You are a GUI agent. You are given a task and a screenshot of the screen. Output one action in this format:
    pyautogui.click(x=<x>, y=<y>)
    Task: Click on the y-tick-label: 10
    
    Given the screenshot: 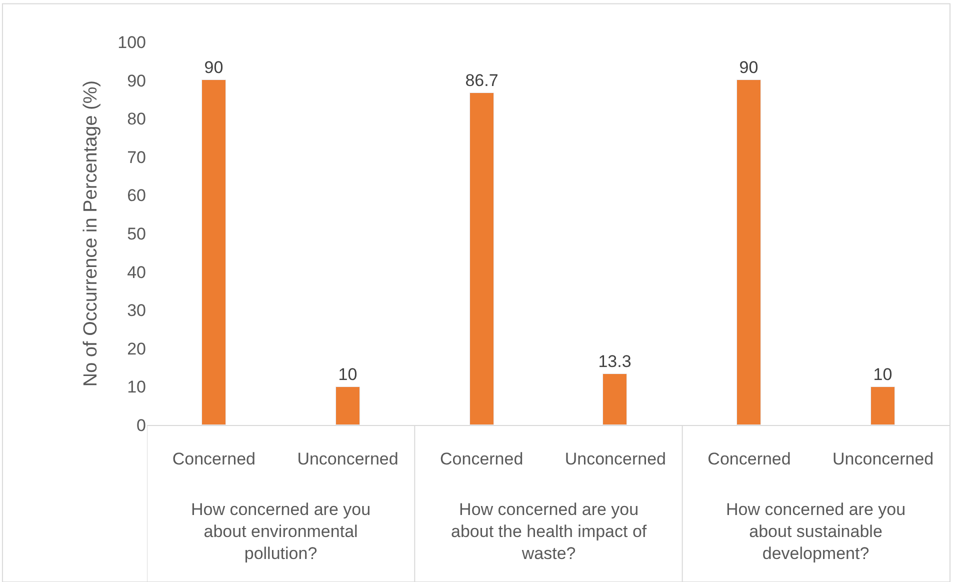 What is the action you would take?
    pyautogui.click(x=136, y=387)
    